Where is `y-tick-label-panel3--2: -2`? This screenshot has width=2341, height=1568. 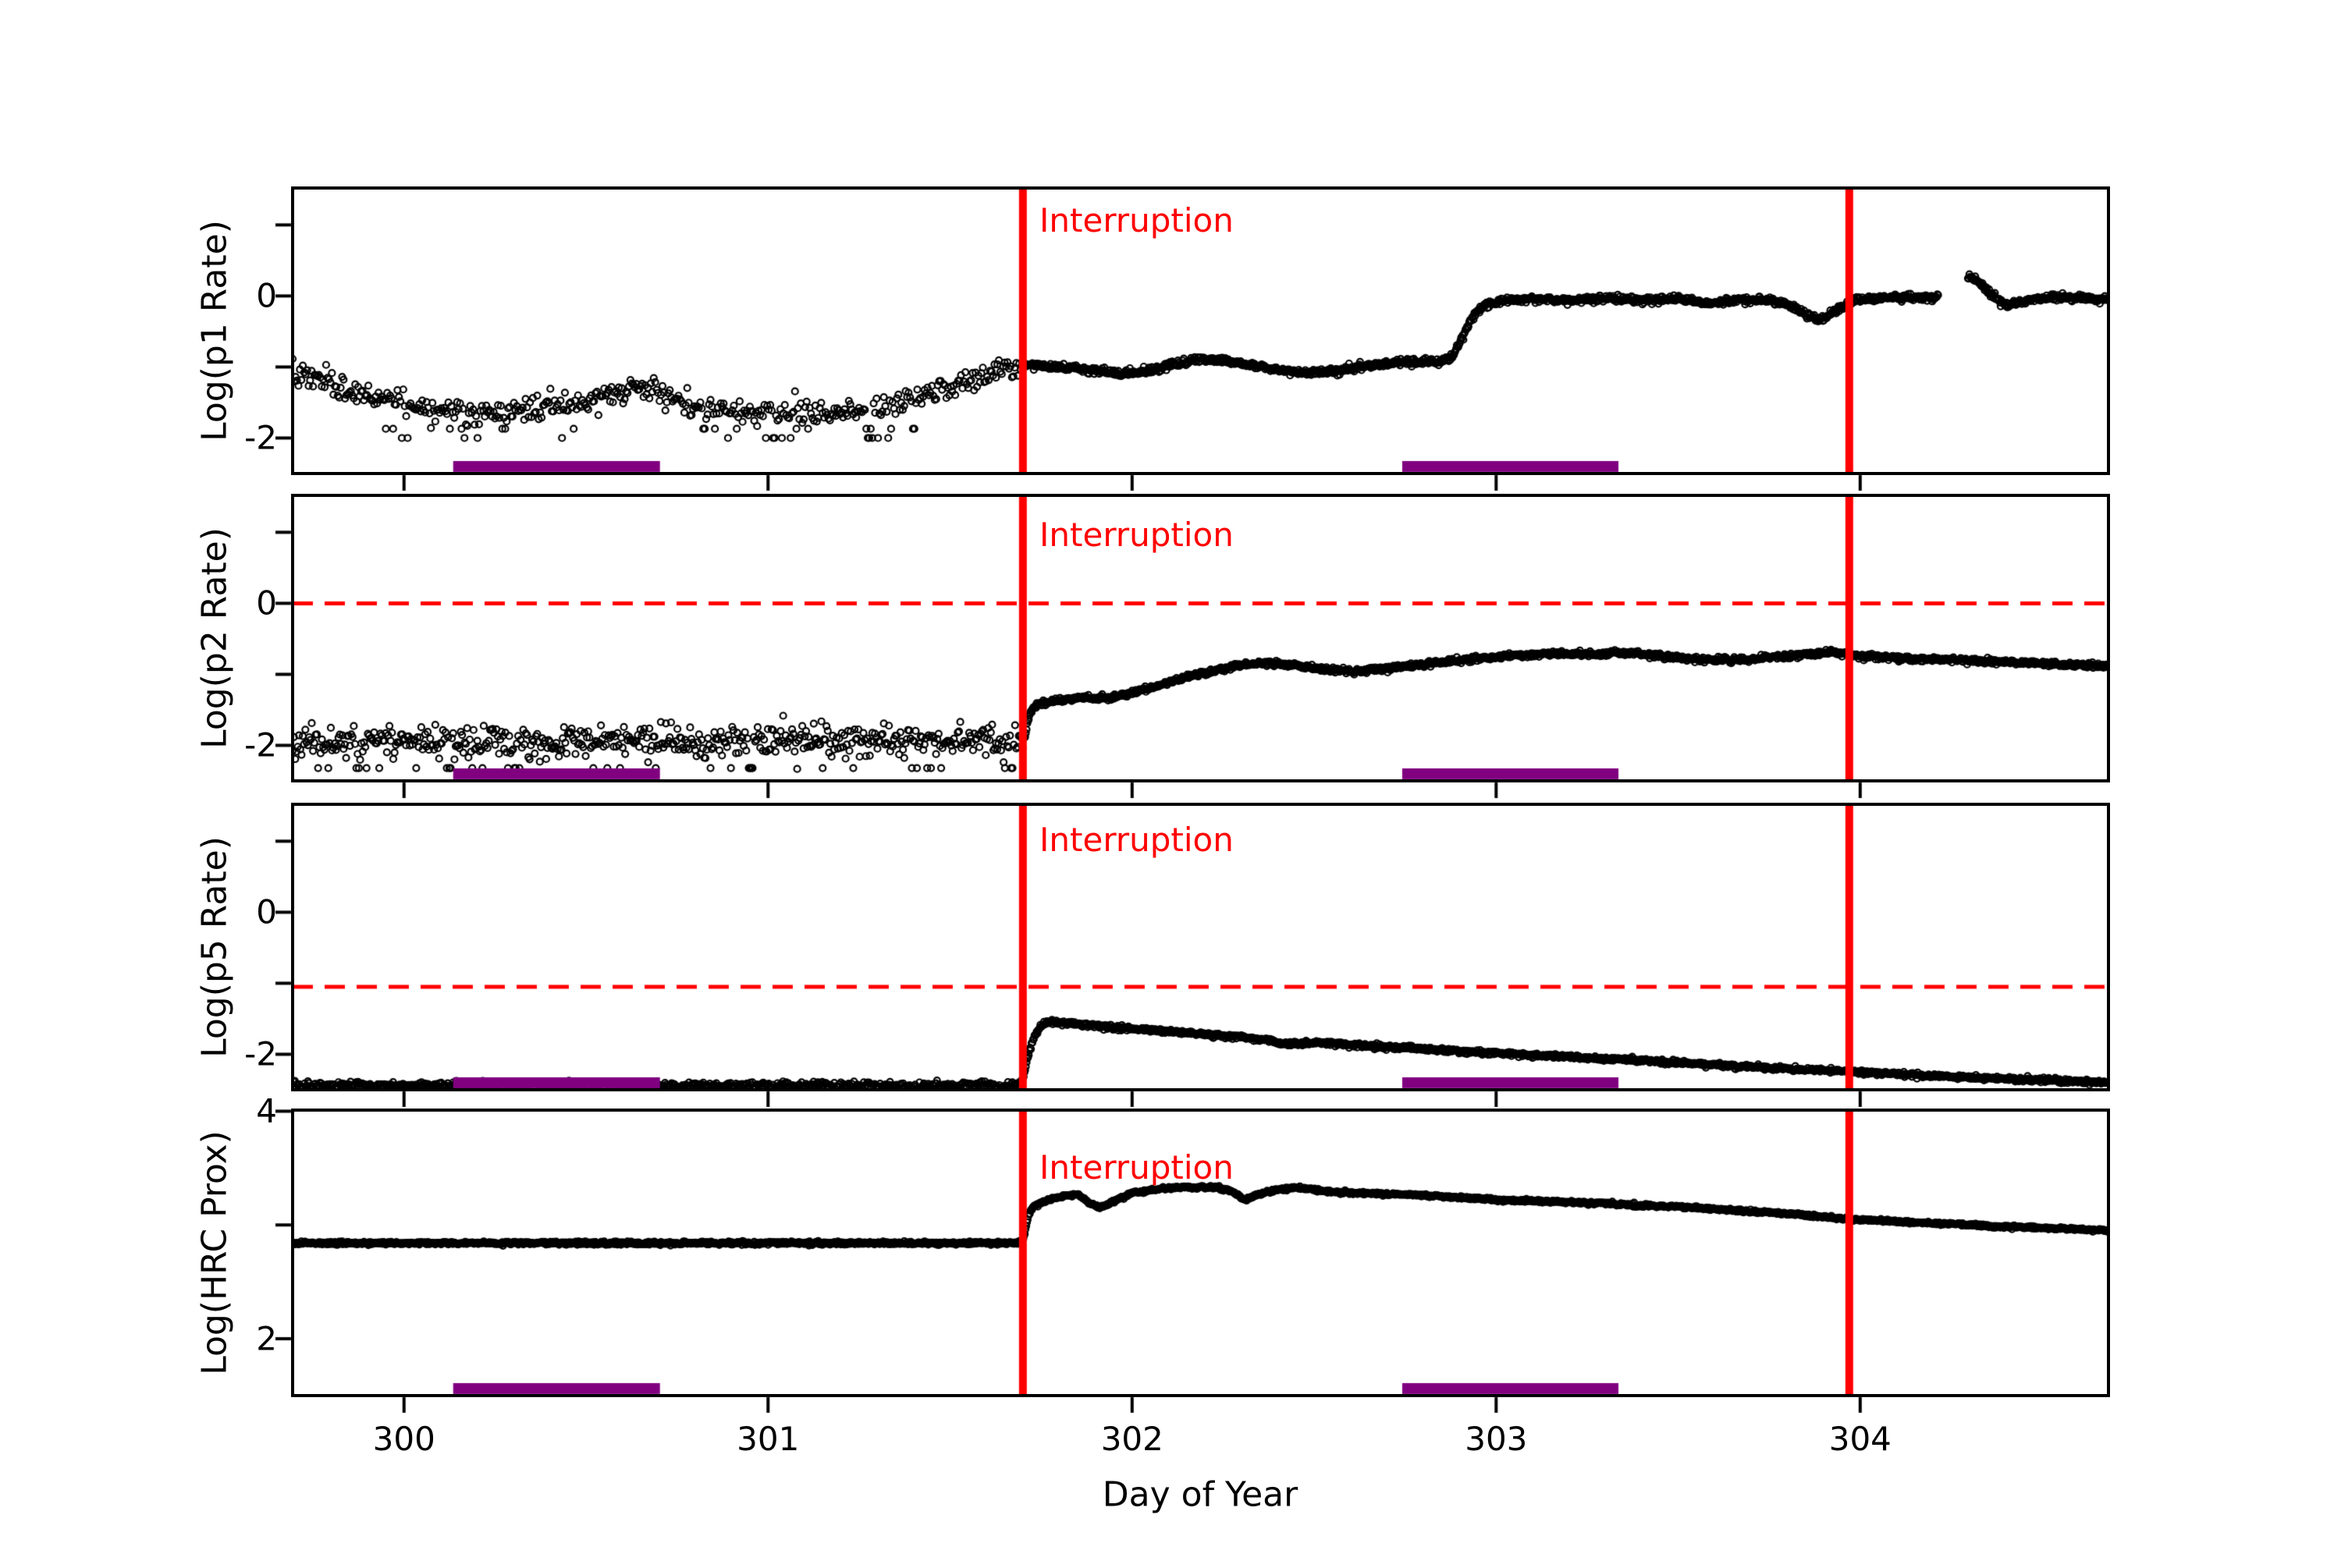
y-tick-label-panel3--2: -2 is located at coordinates (260, 1053).